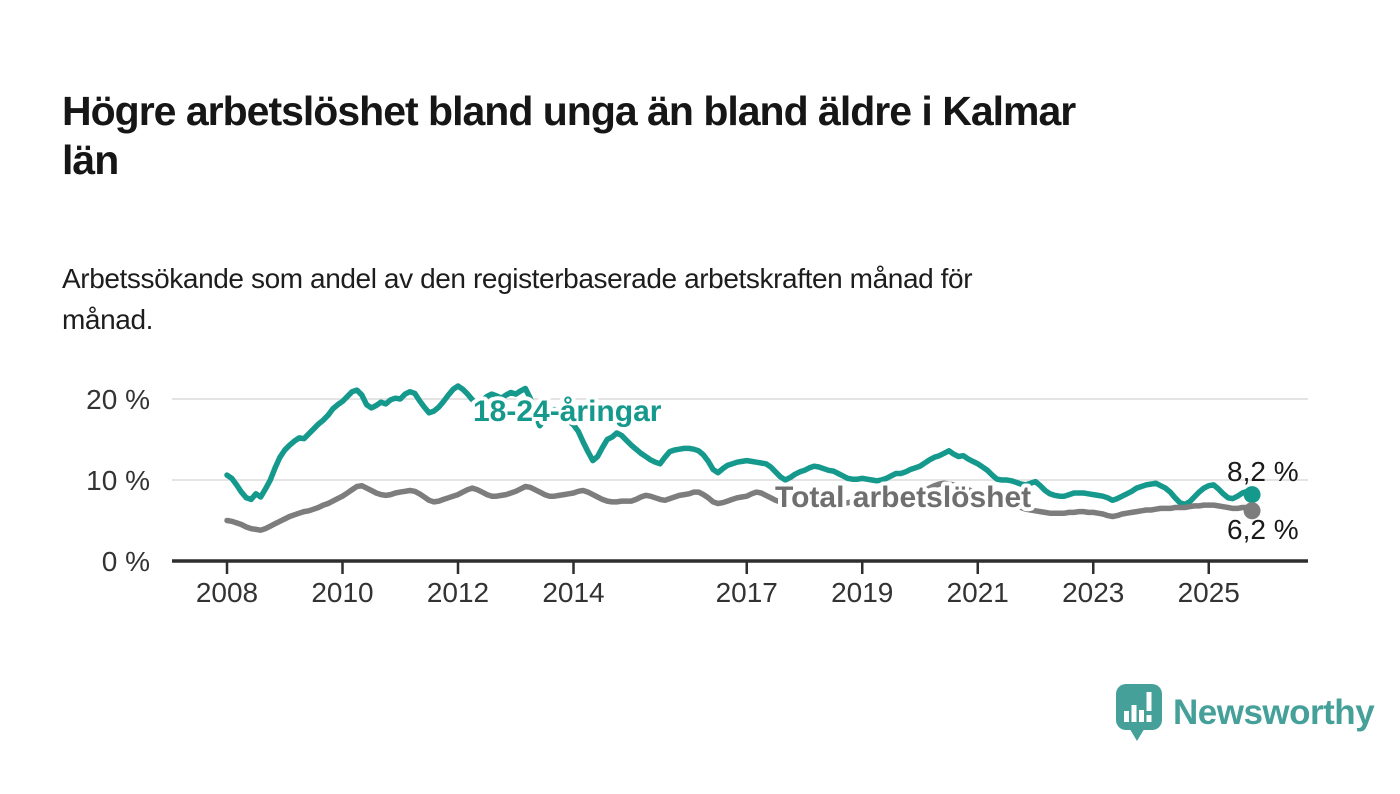  Describe the element at coordinates (747, 592) in the screenshot. I see `x-tick-label-2017: 2017` at that location.